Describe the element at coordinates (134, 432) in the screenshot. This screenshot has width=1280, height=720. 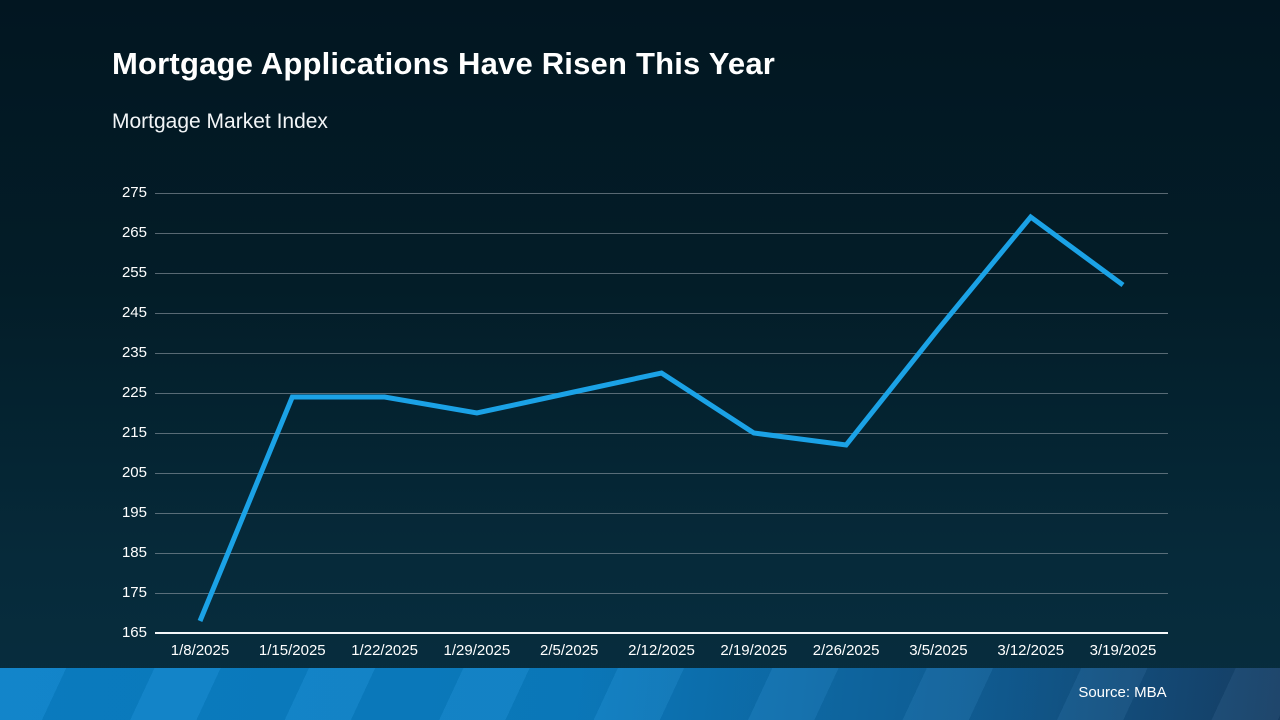
I see `y-tick-label: 215` at that location.